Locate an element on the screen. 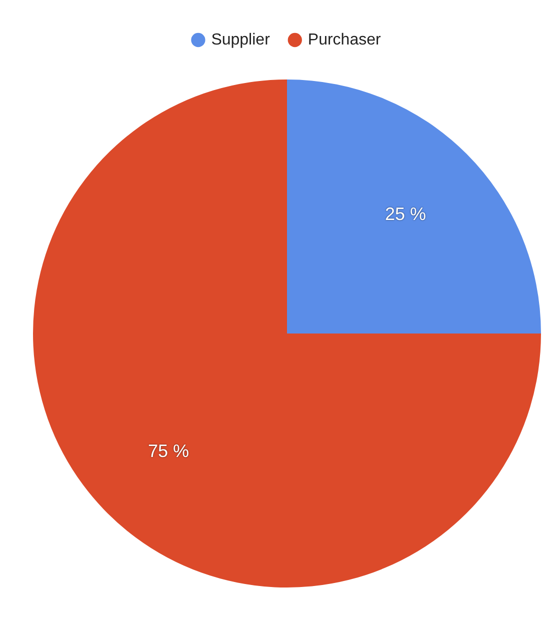 The height and width of the screenshot is (623, 550). data-label: 75 % is located at coordinates (168, 451).